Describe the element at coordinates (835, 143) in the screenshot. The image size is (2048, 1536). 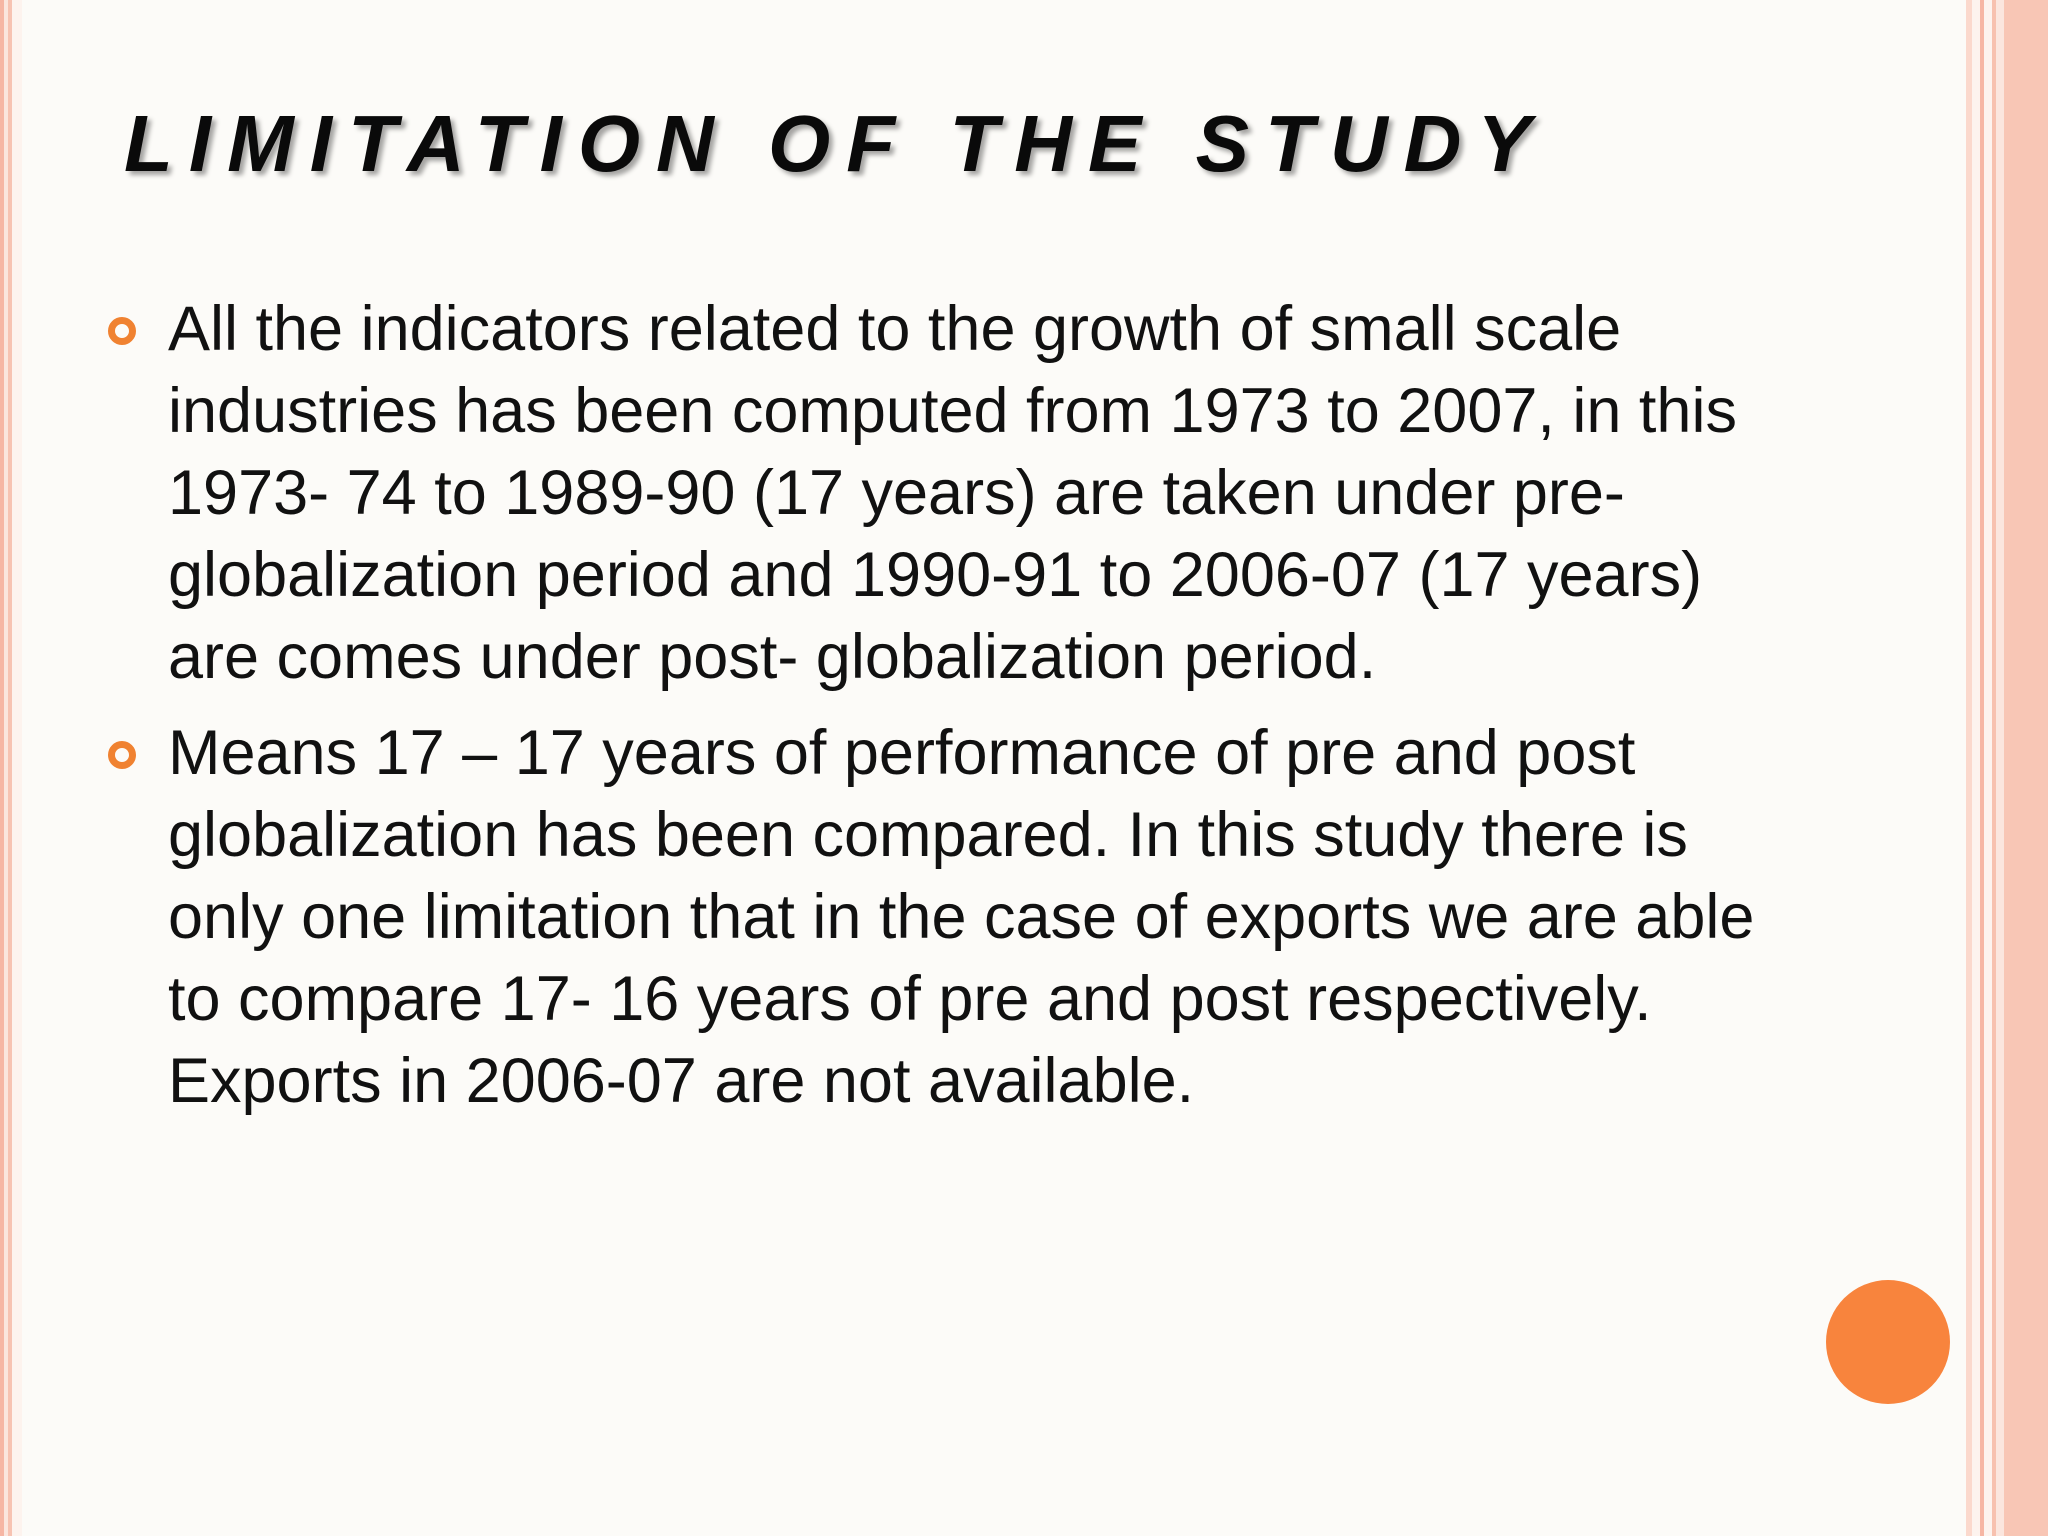
I see `slide-title: LIMITATION OF THE STUDY` at that location.